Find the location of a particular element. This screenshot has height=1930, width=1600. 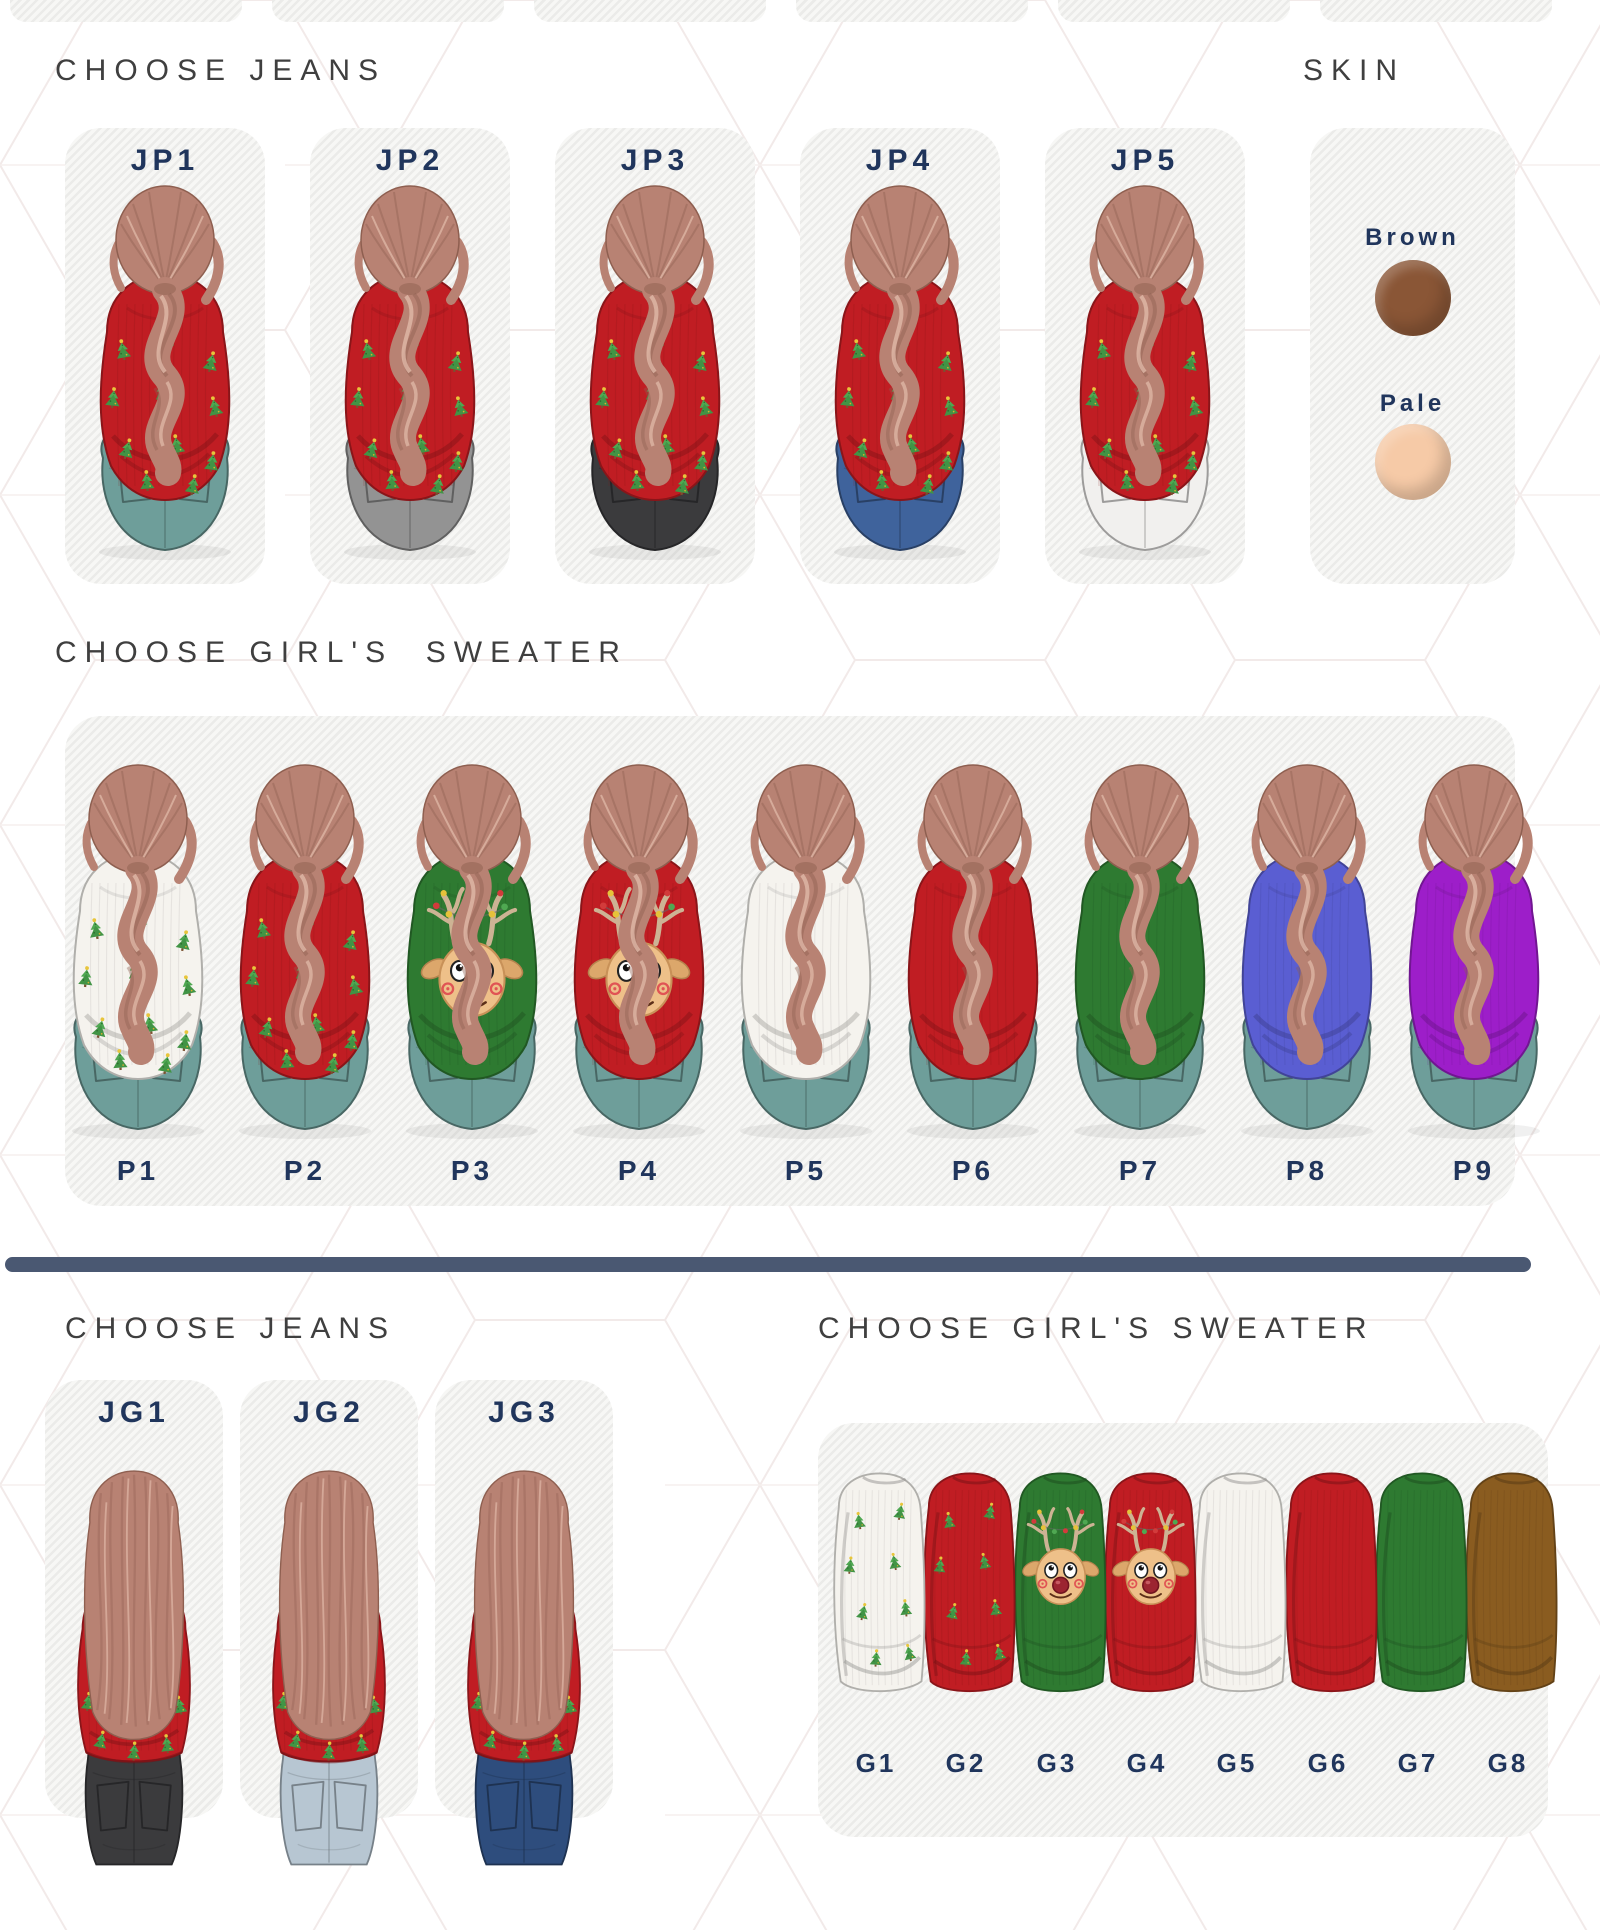

sweater-option-p4 is located at coordinates (639, 940).